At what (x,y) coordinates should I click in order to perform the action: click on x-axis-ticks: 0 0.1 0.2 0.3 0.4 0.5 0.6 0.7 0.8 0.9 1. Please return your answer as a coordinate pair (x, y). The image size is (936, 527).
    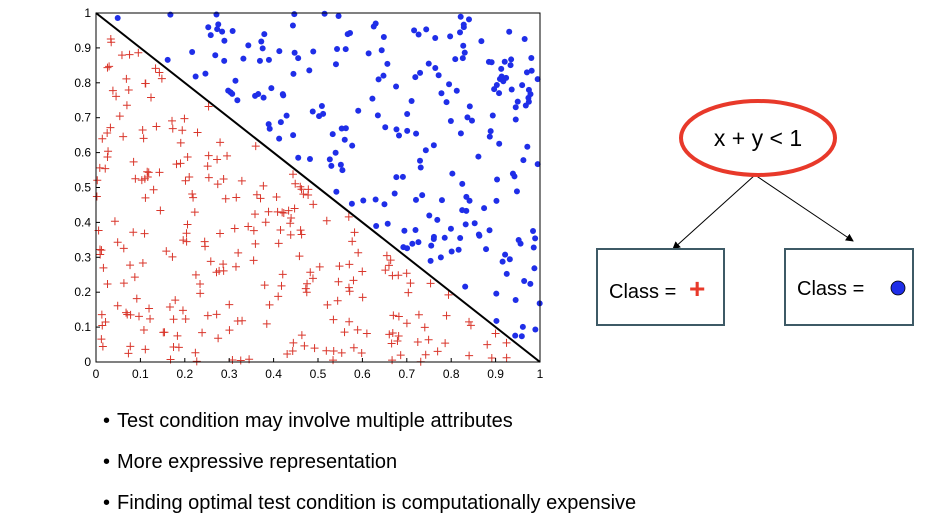
    Looking at the image, I should click on (318, 369).